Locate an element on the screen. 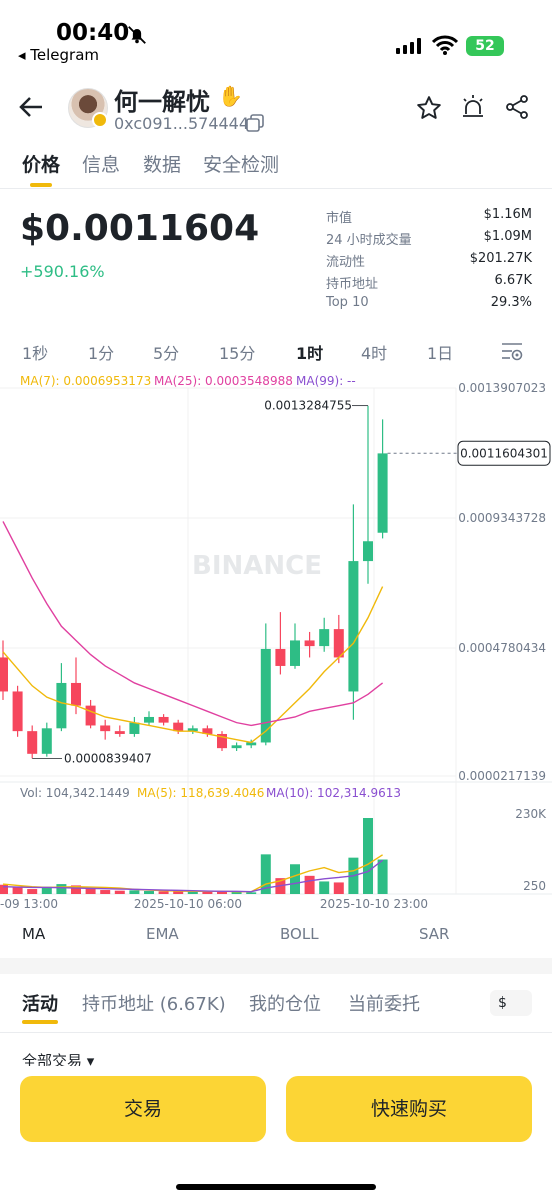  token-address: 0xc091...574444 is located at coordinates (182, 123).